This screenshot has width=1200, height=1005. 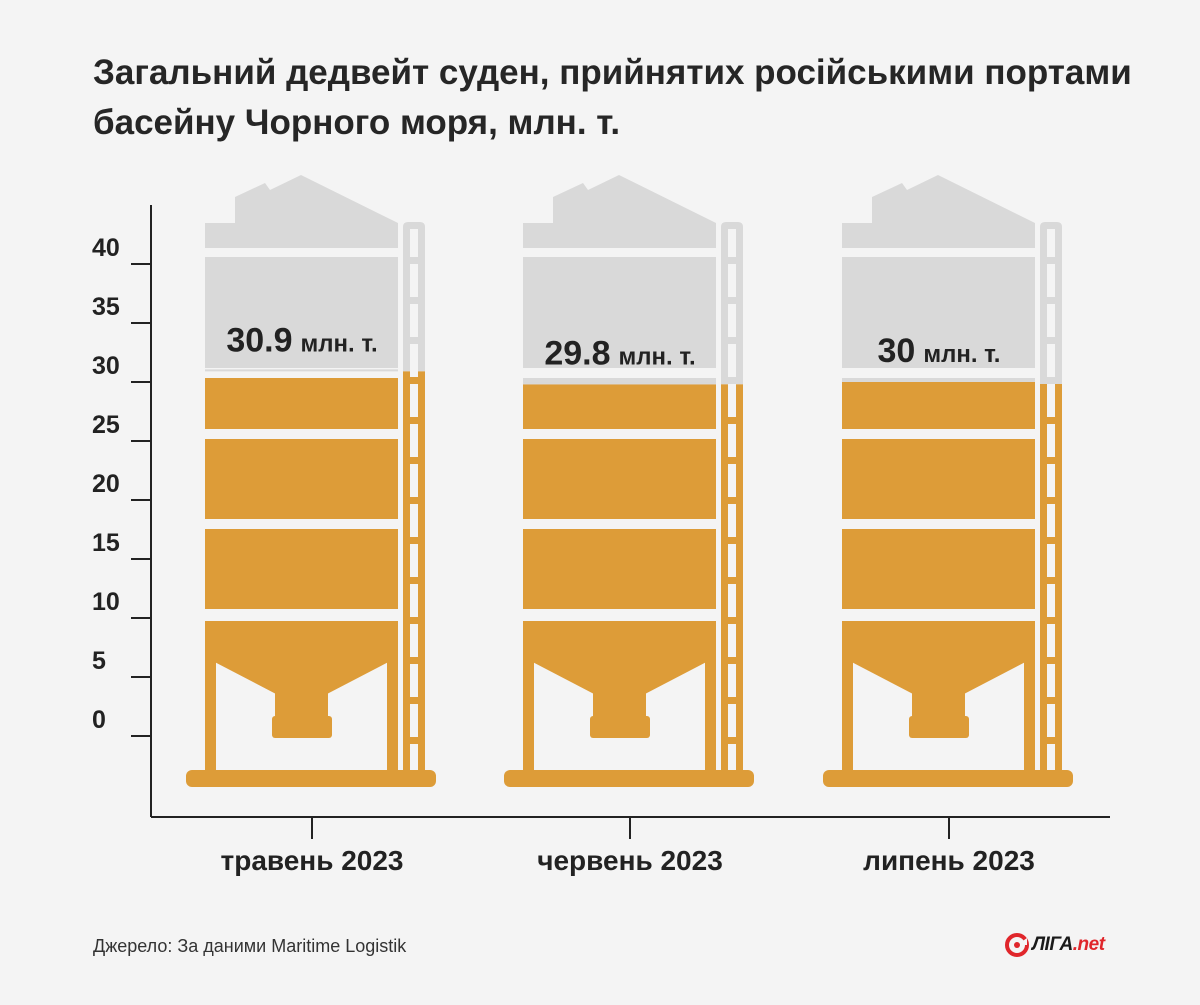 I want to click on silo-value-number: 30, so click(x=897, y=351).